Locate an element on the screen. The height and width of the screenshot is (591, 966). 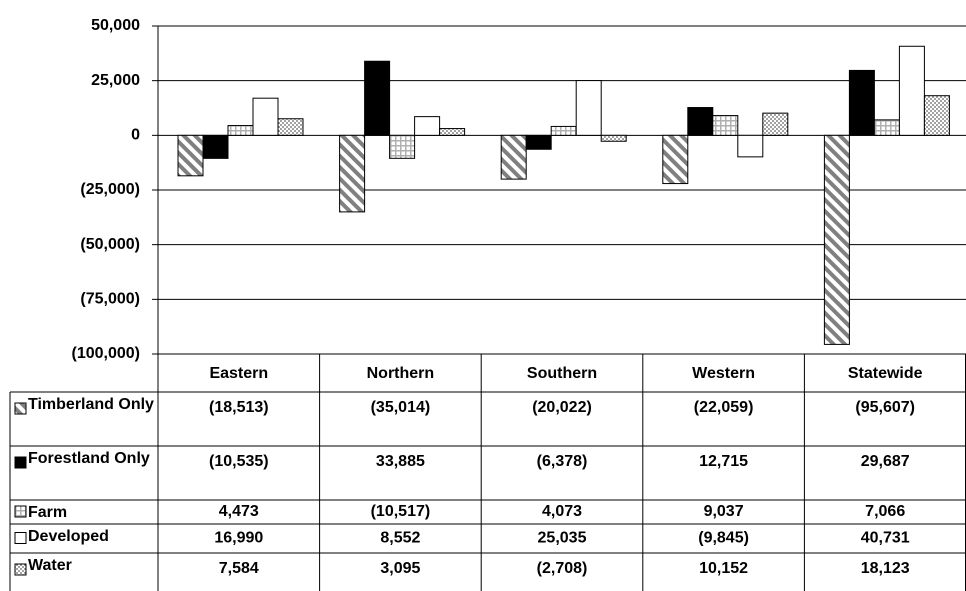
y-tick-label: 25,000 is located at coordinates (115, 80).